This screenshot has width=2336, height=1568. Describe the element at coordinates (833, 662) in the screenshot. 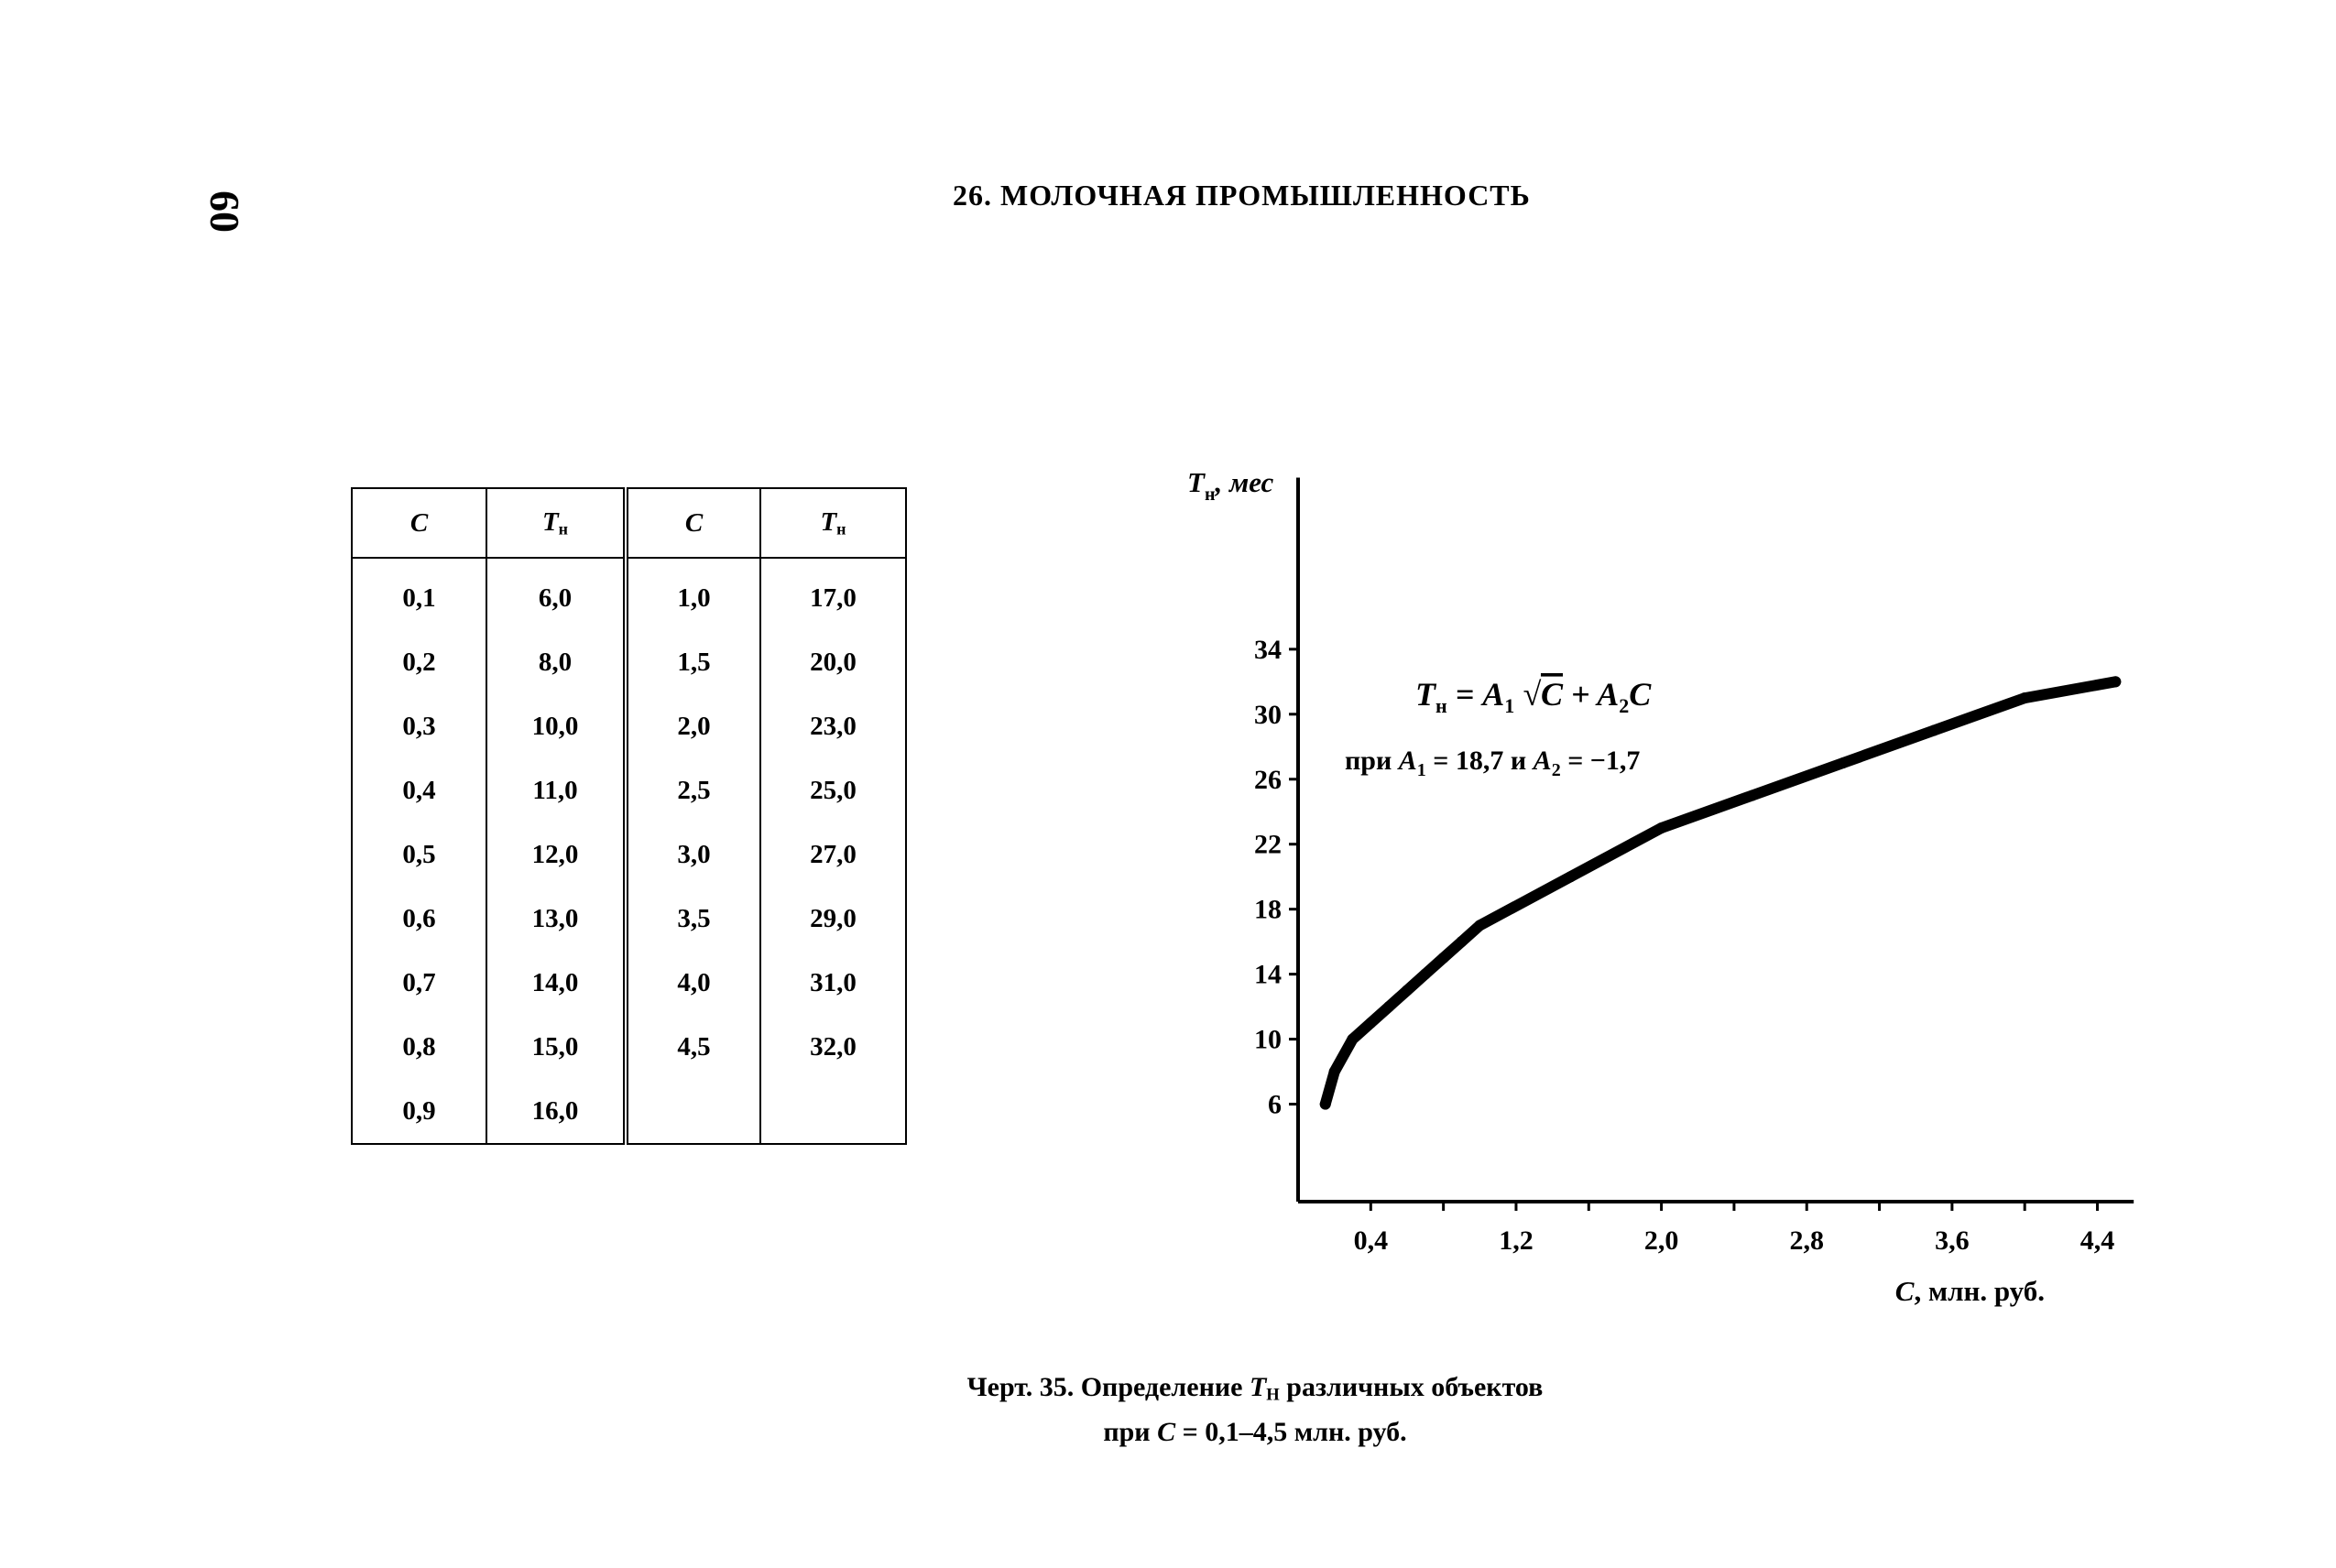

I see `table-cell: 20,0` at that location.